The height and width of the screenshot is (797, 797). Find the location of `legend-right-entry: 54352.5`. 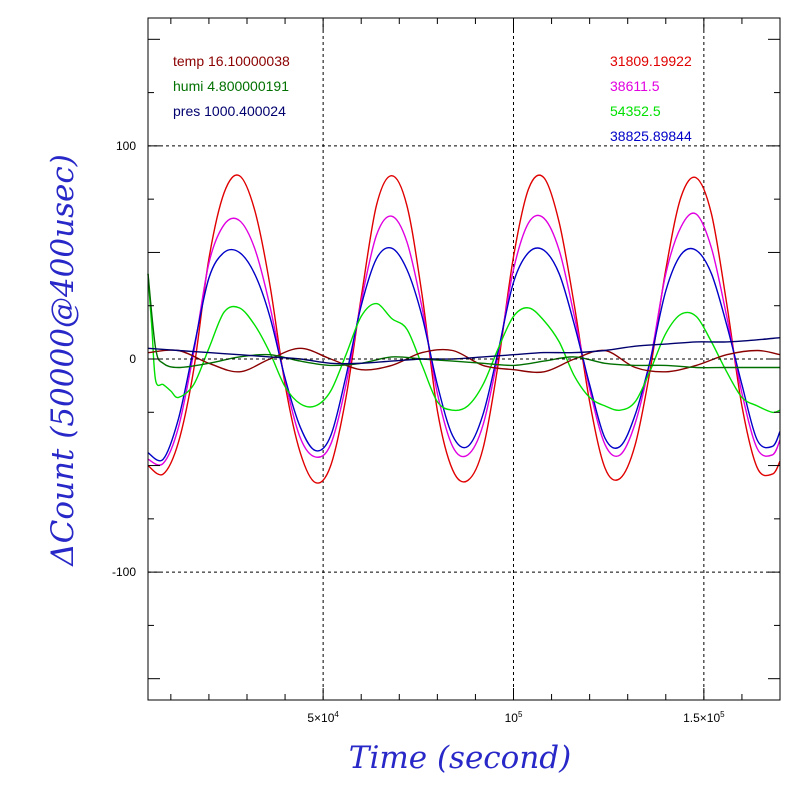

legend-right-entry: 54352.5 is located at coordinates (635, 111).